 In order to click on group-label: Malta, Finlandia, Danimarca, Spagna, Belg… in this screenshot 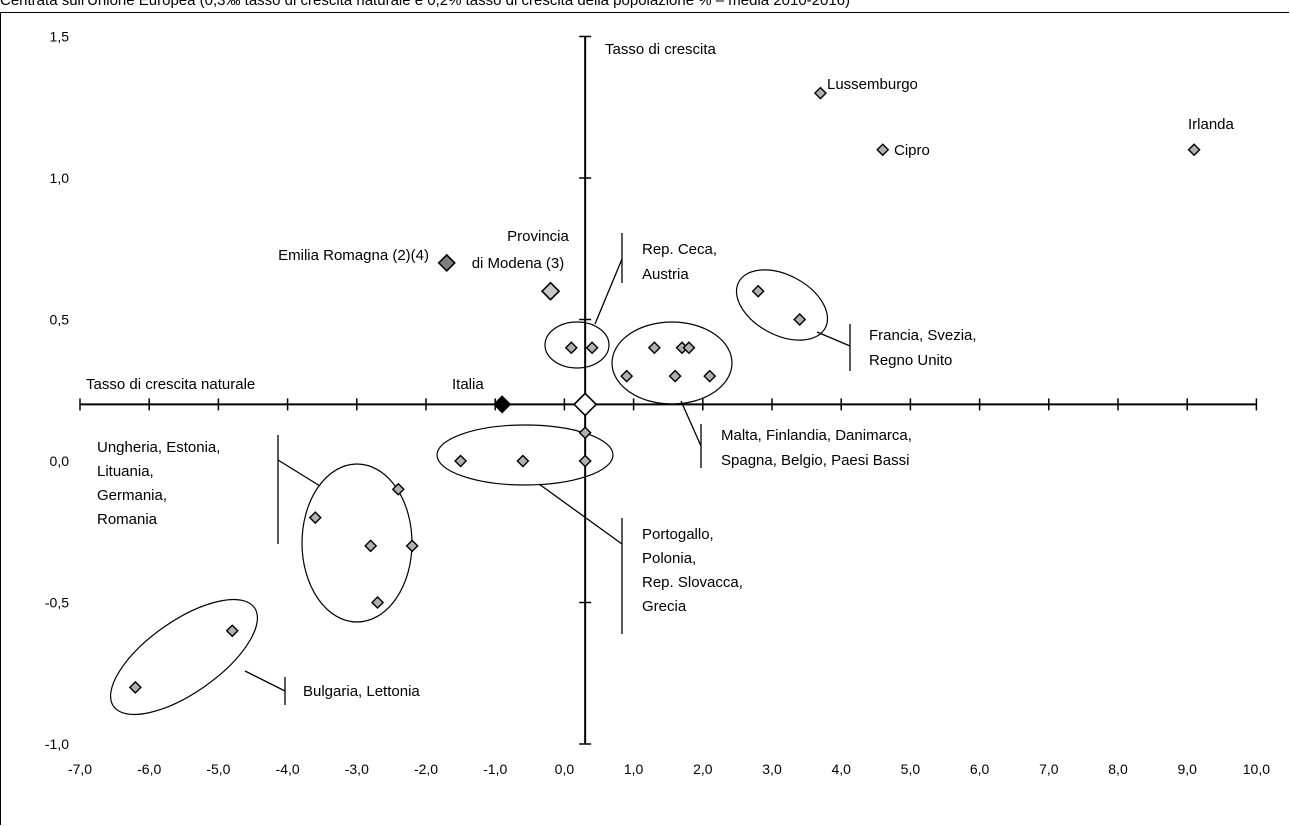, I will do `click(816, 448)`.